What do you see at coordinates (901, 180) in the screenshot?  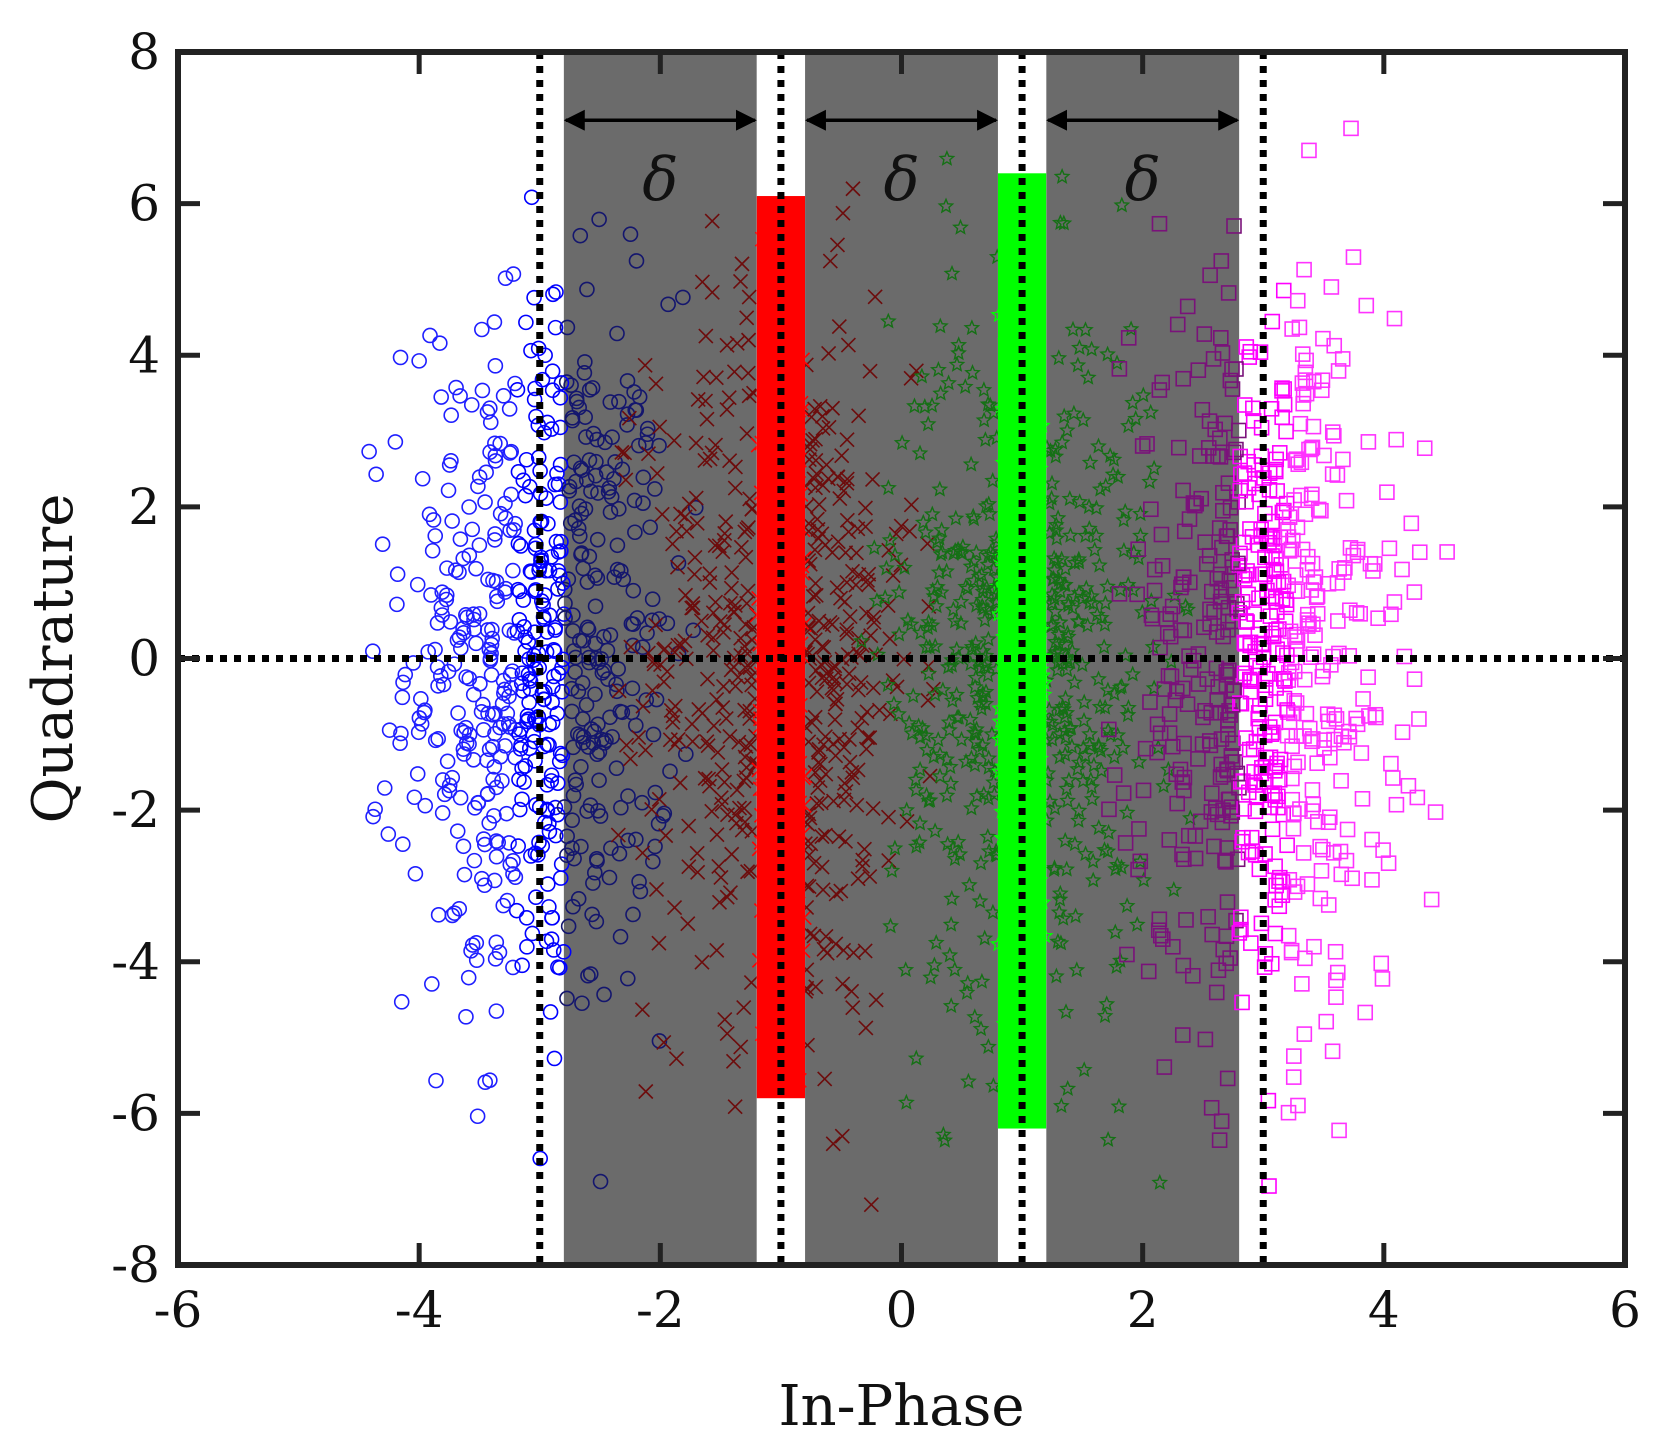 I see `delta-label-2: δ` at bounding box center [901, 180].